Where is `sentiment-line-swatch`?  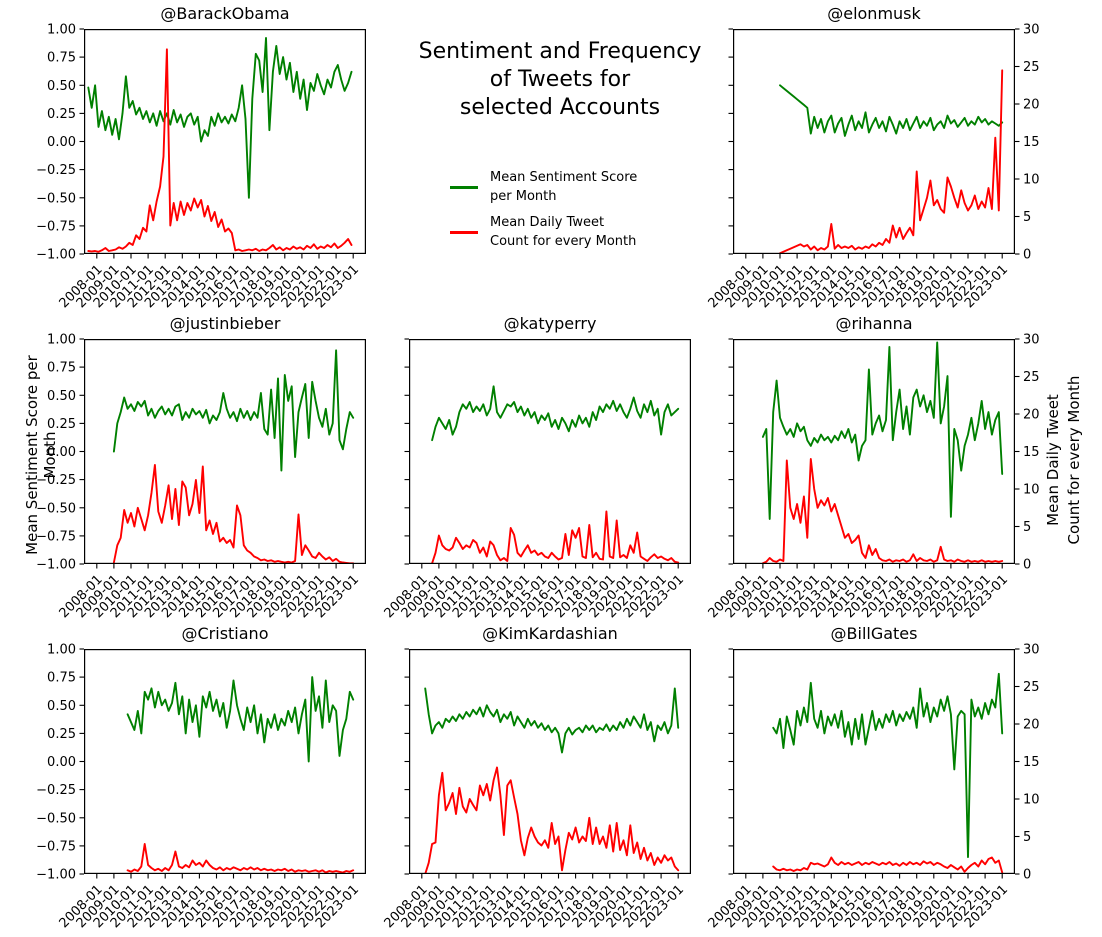 sentiment-line-swatch is located at coordinates (464, 187).